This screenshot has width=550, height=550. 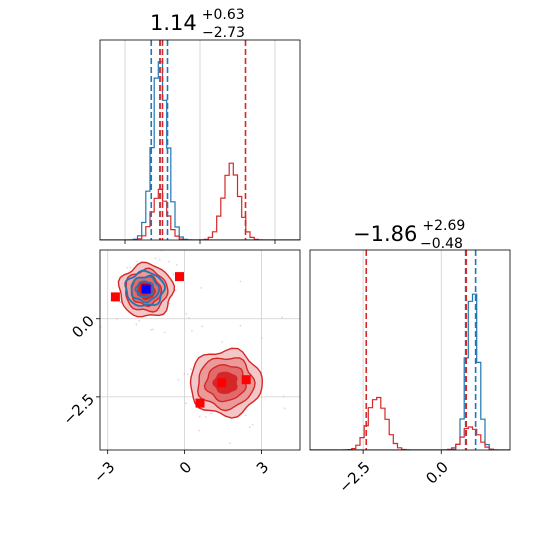 What do you see at coordinates (443, 226) in the screenshot?
I see `hist-y-title-upper: +2.69` at bounding box center [443, 226].